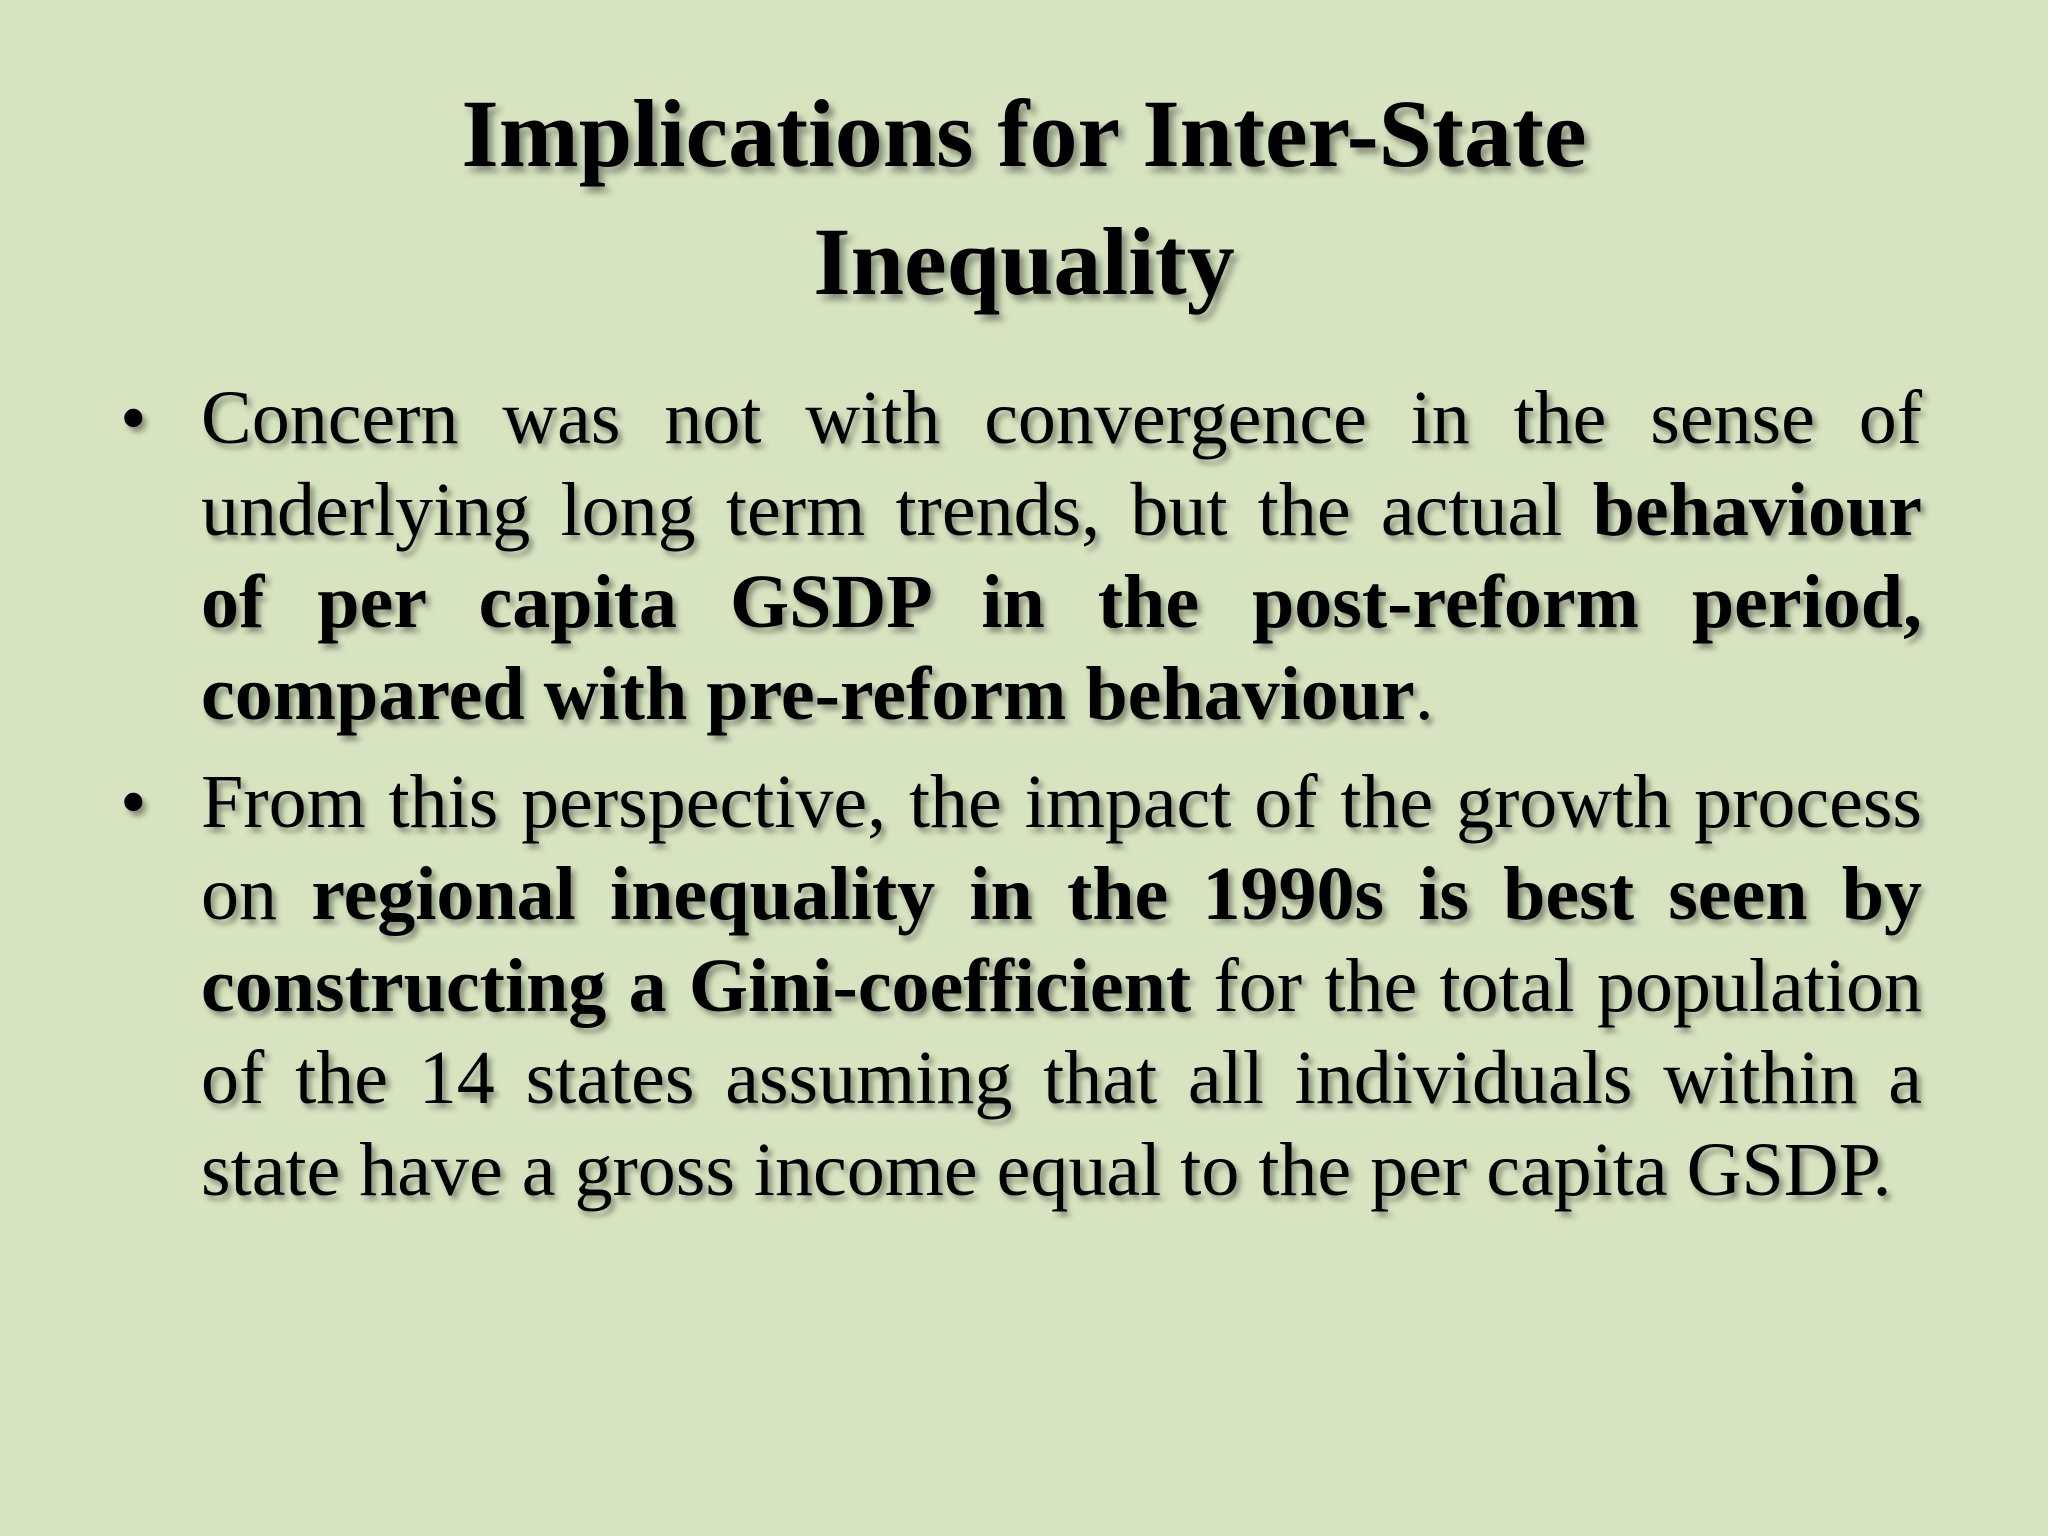  I want to click on slide-title: Implications for Inter-State Inequality, so click(1024, 198).